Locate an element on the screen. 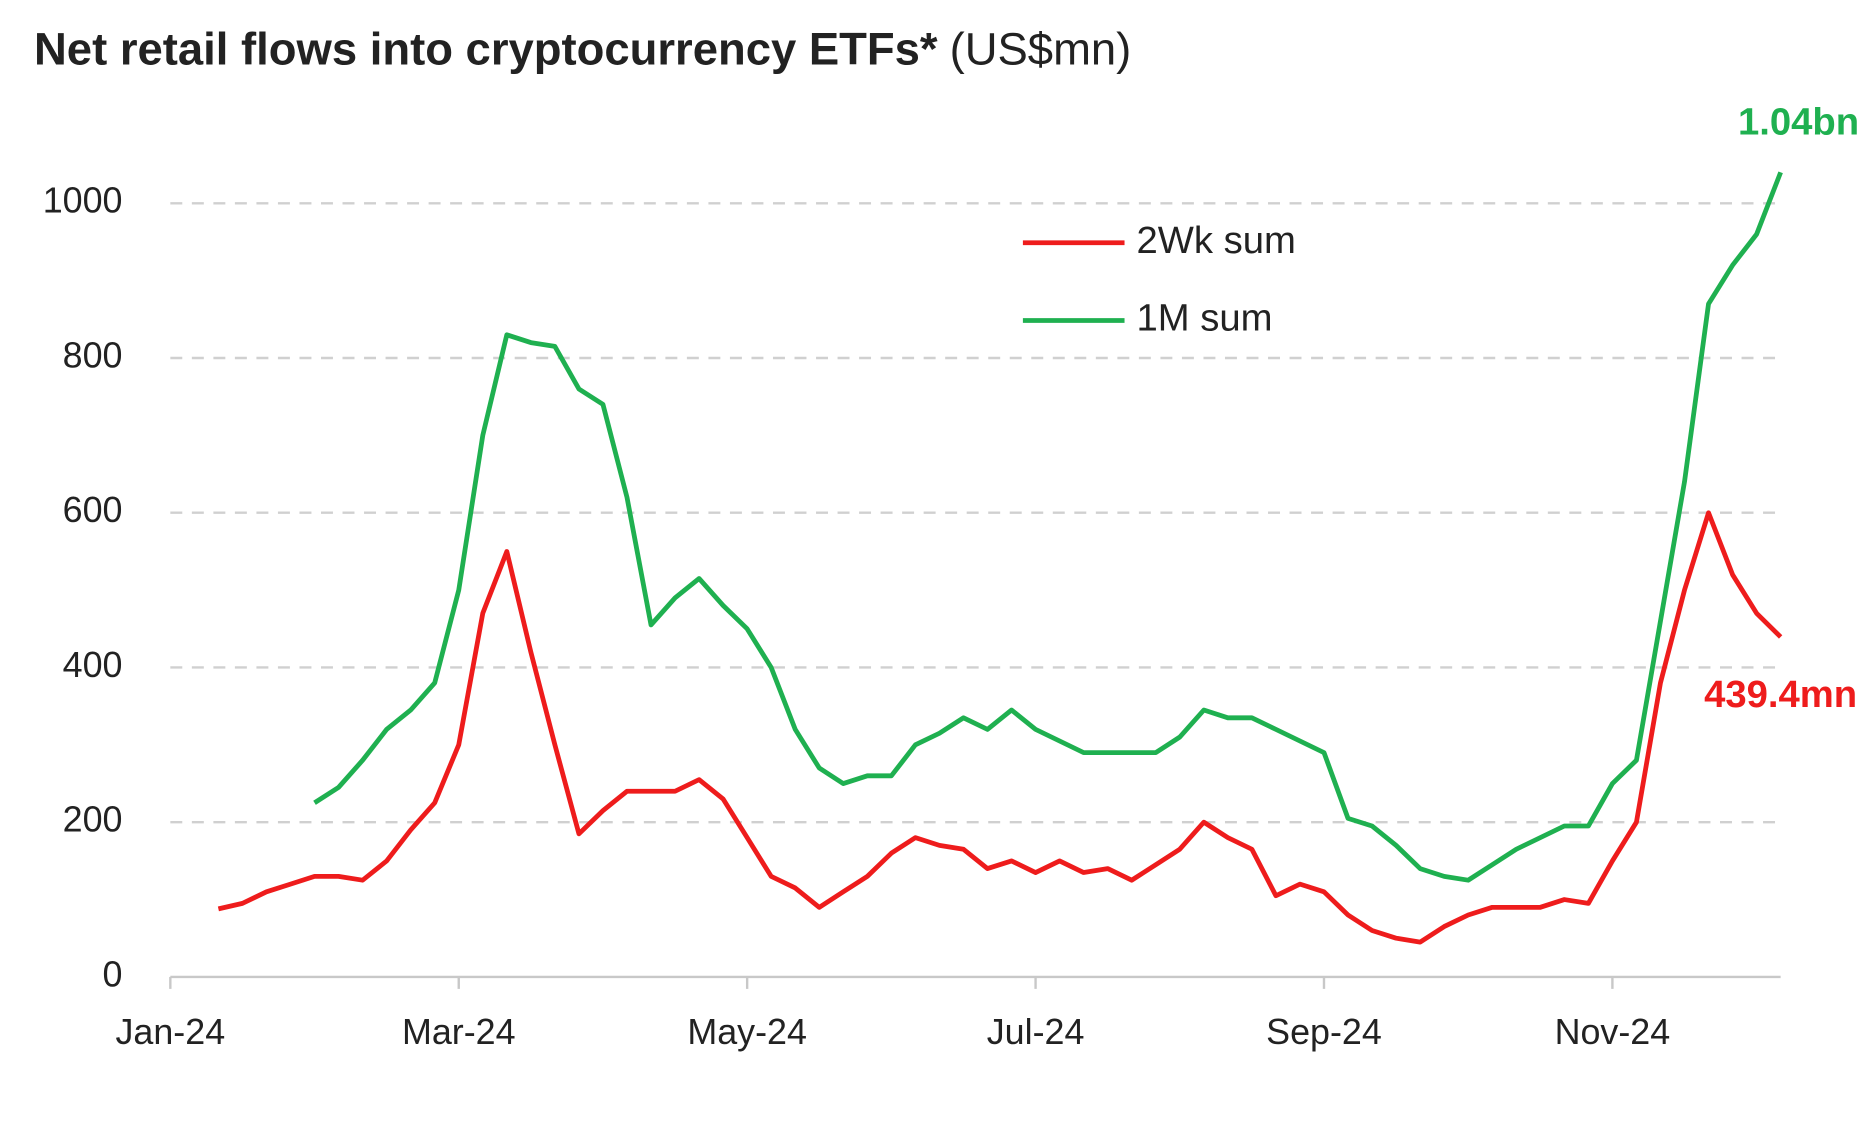 The height and width of the screenshot is (1124, 1876). x-tick-label: Mar-24 is located at coordinates (459, 1032).